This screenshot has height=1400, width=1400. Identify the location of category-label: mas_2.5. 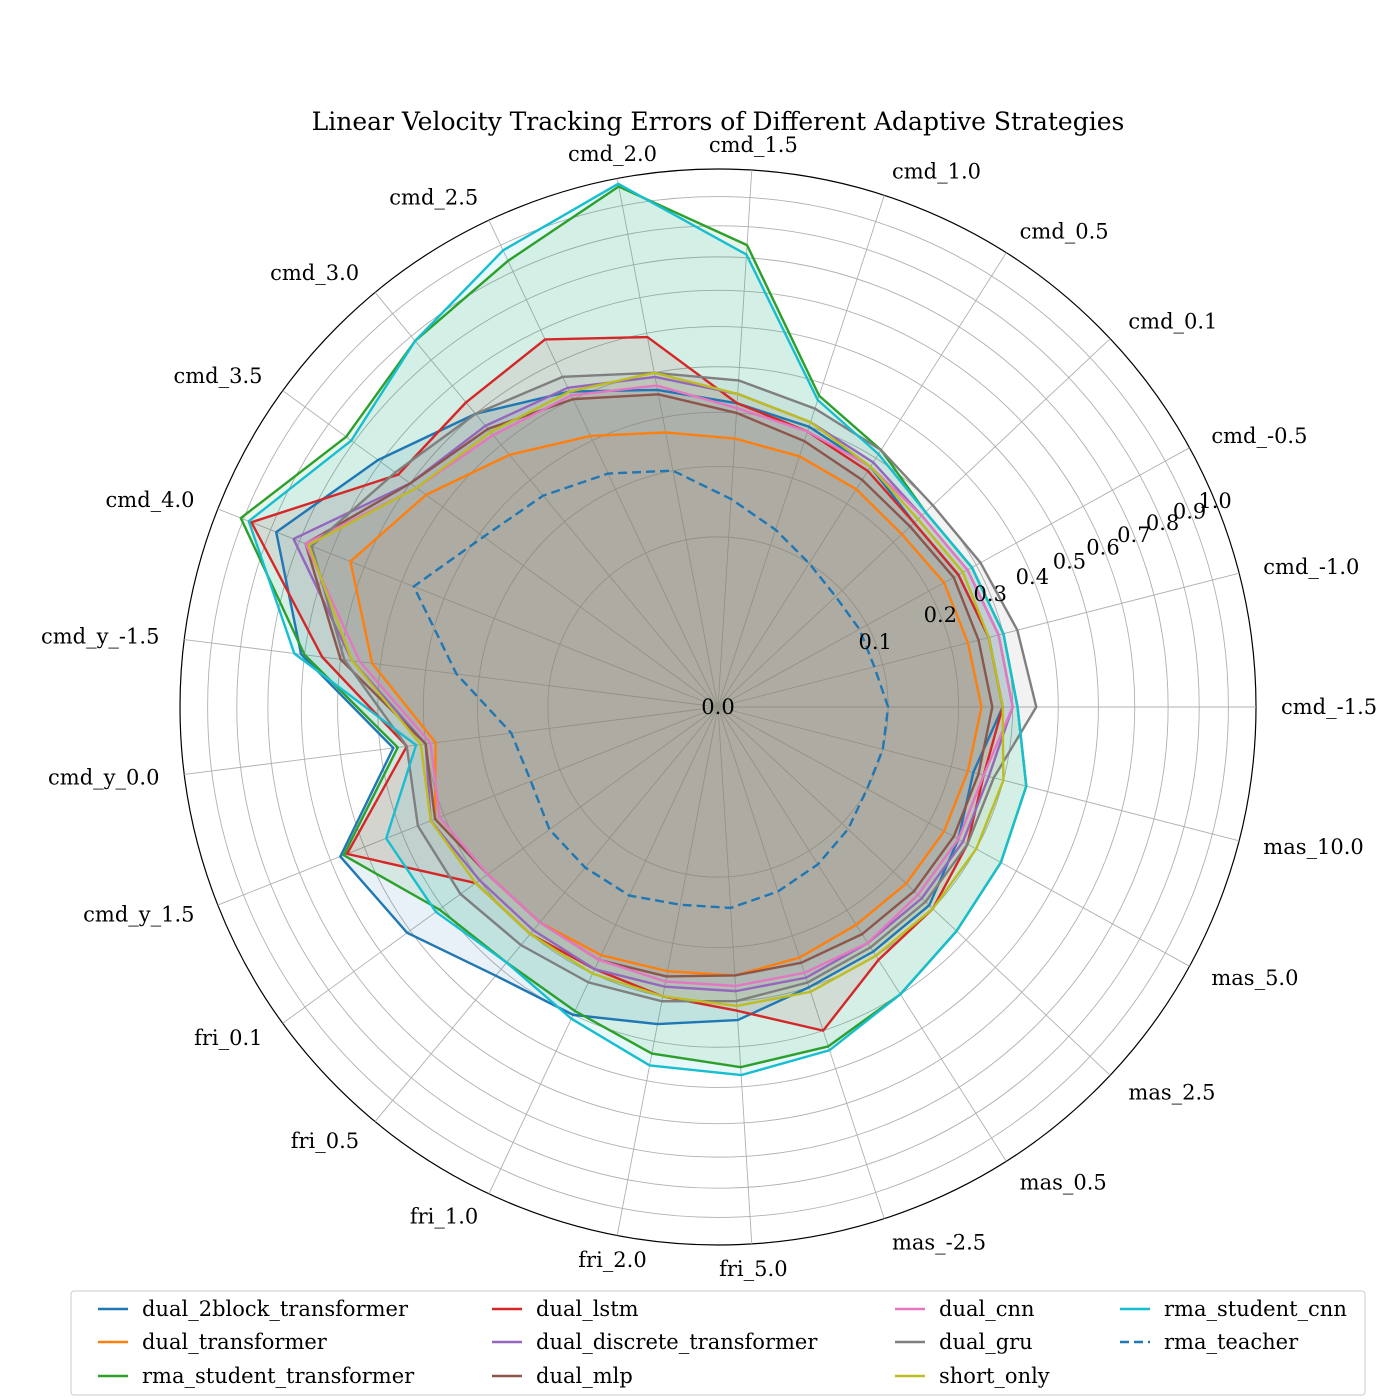
(1171, 1092).